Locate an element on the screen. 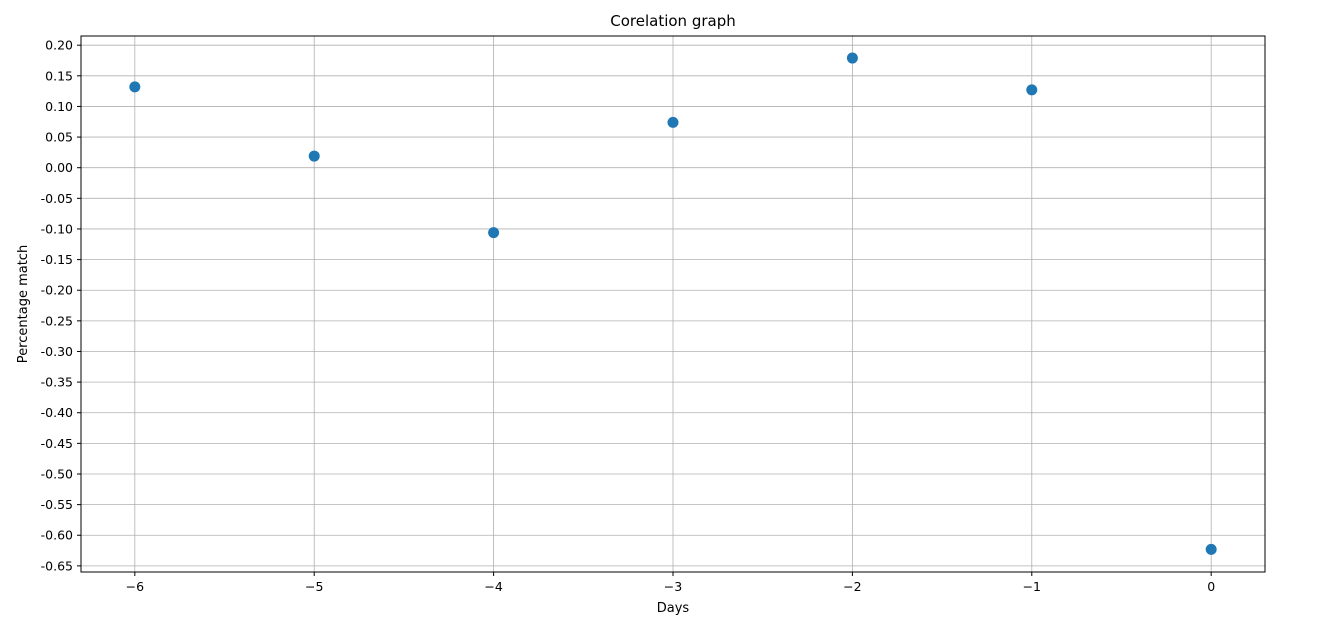  y-tick-label: -0.65 is located at coordinates (57, 565).